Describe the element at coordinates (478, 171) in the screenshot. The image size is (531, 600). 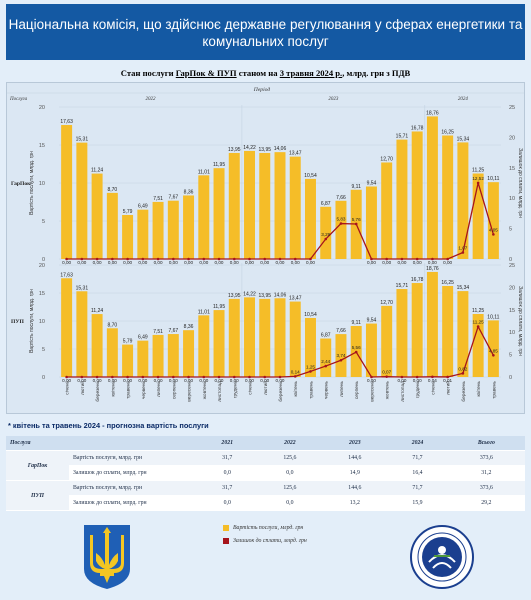
I see `bar-value-label: 11,25` at that location.